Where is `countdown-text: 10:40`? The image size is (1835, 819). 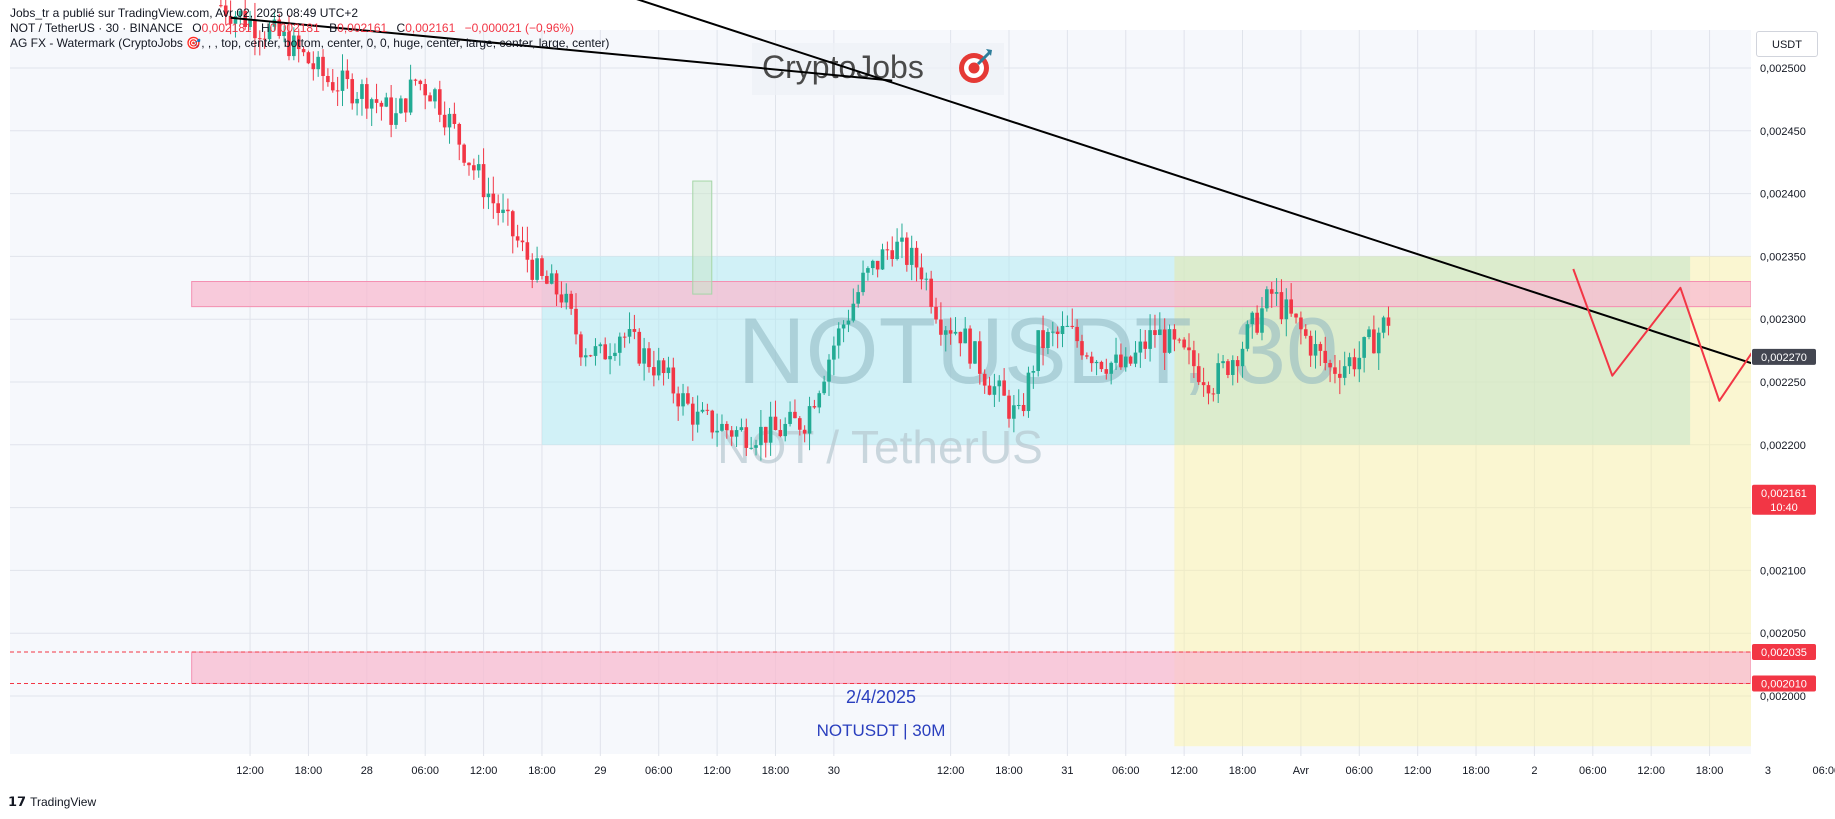 countdown-text: 10:40 is located at coordinates (1784, 508).